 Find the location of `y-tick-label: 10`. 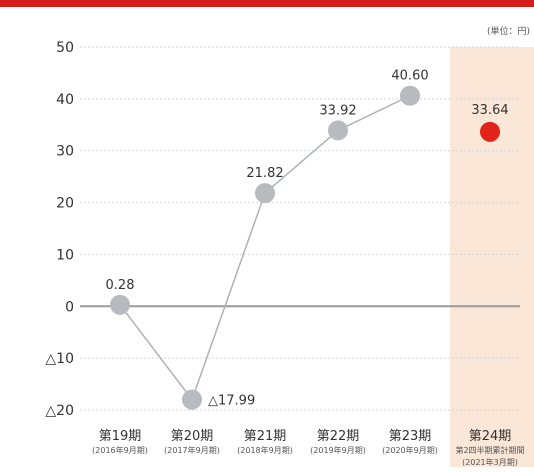

y-tick-label: 10 is located at coordinates (65, 255).